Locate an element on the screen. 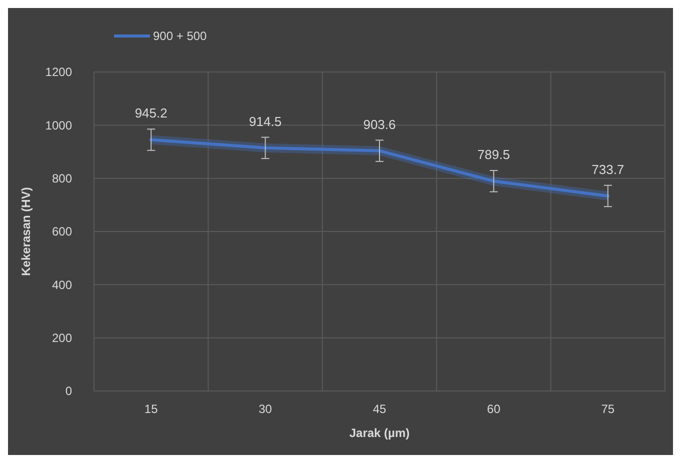  data-label: 903.6 is located at coordinates (379, 124).